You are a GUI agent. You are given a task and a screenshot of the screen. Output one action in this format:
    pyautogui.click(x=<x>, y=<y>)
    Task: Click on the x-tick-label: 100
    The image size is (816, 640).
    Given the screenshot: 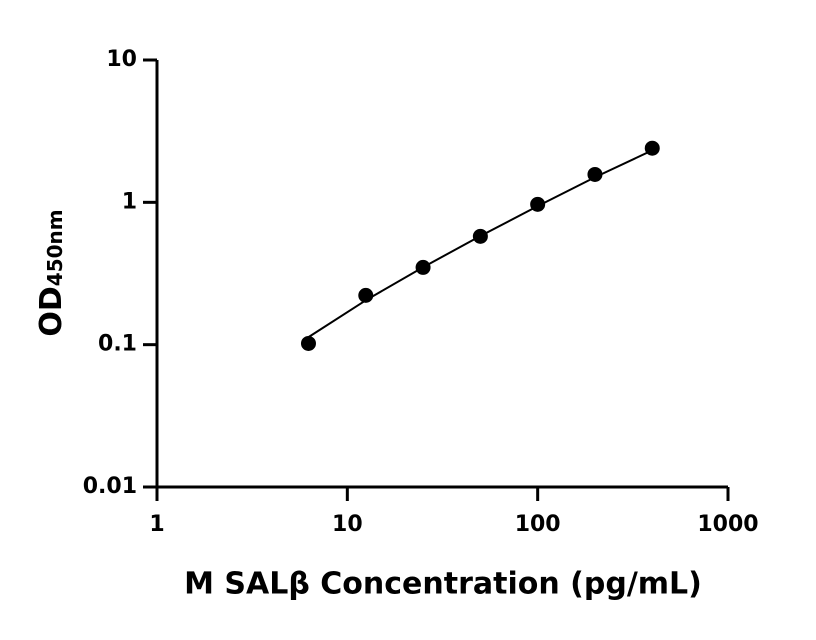 What is the action you would take?
    pyautogui.click(x=538, y=524)
    